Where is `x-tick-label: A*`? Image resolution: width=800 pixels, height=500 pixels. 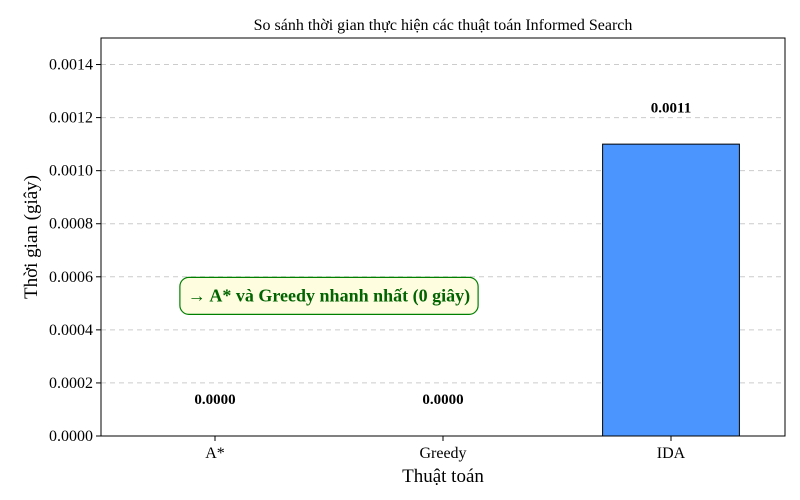
x-tick-label: A* is located at coordinates (215, 453).